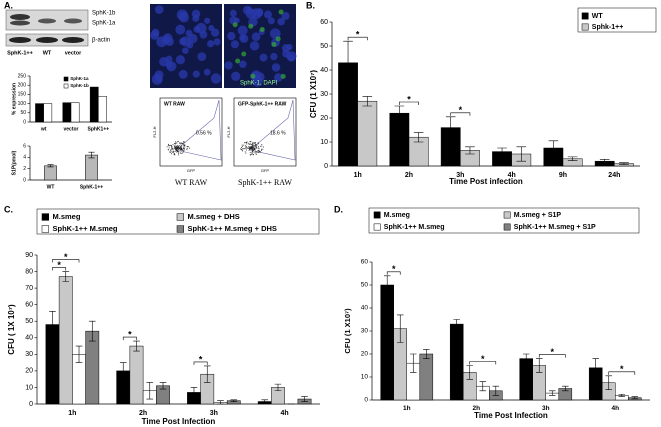 Image resolution: width=661 pixels, height=427 pixels. I want to click on x-tick-label: 2h, so click(476, 408).